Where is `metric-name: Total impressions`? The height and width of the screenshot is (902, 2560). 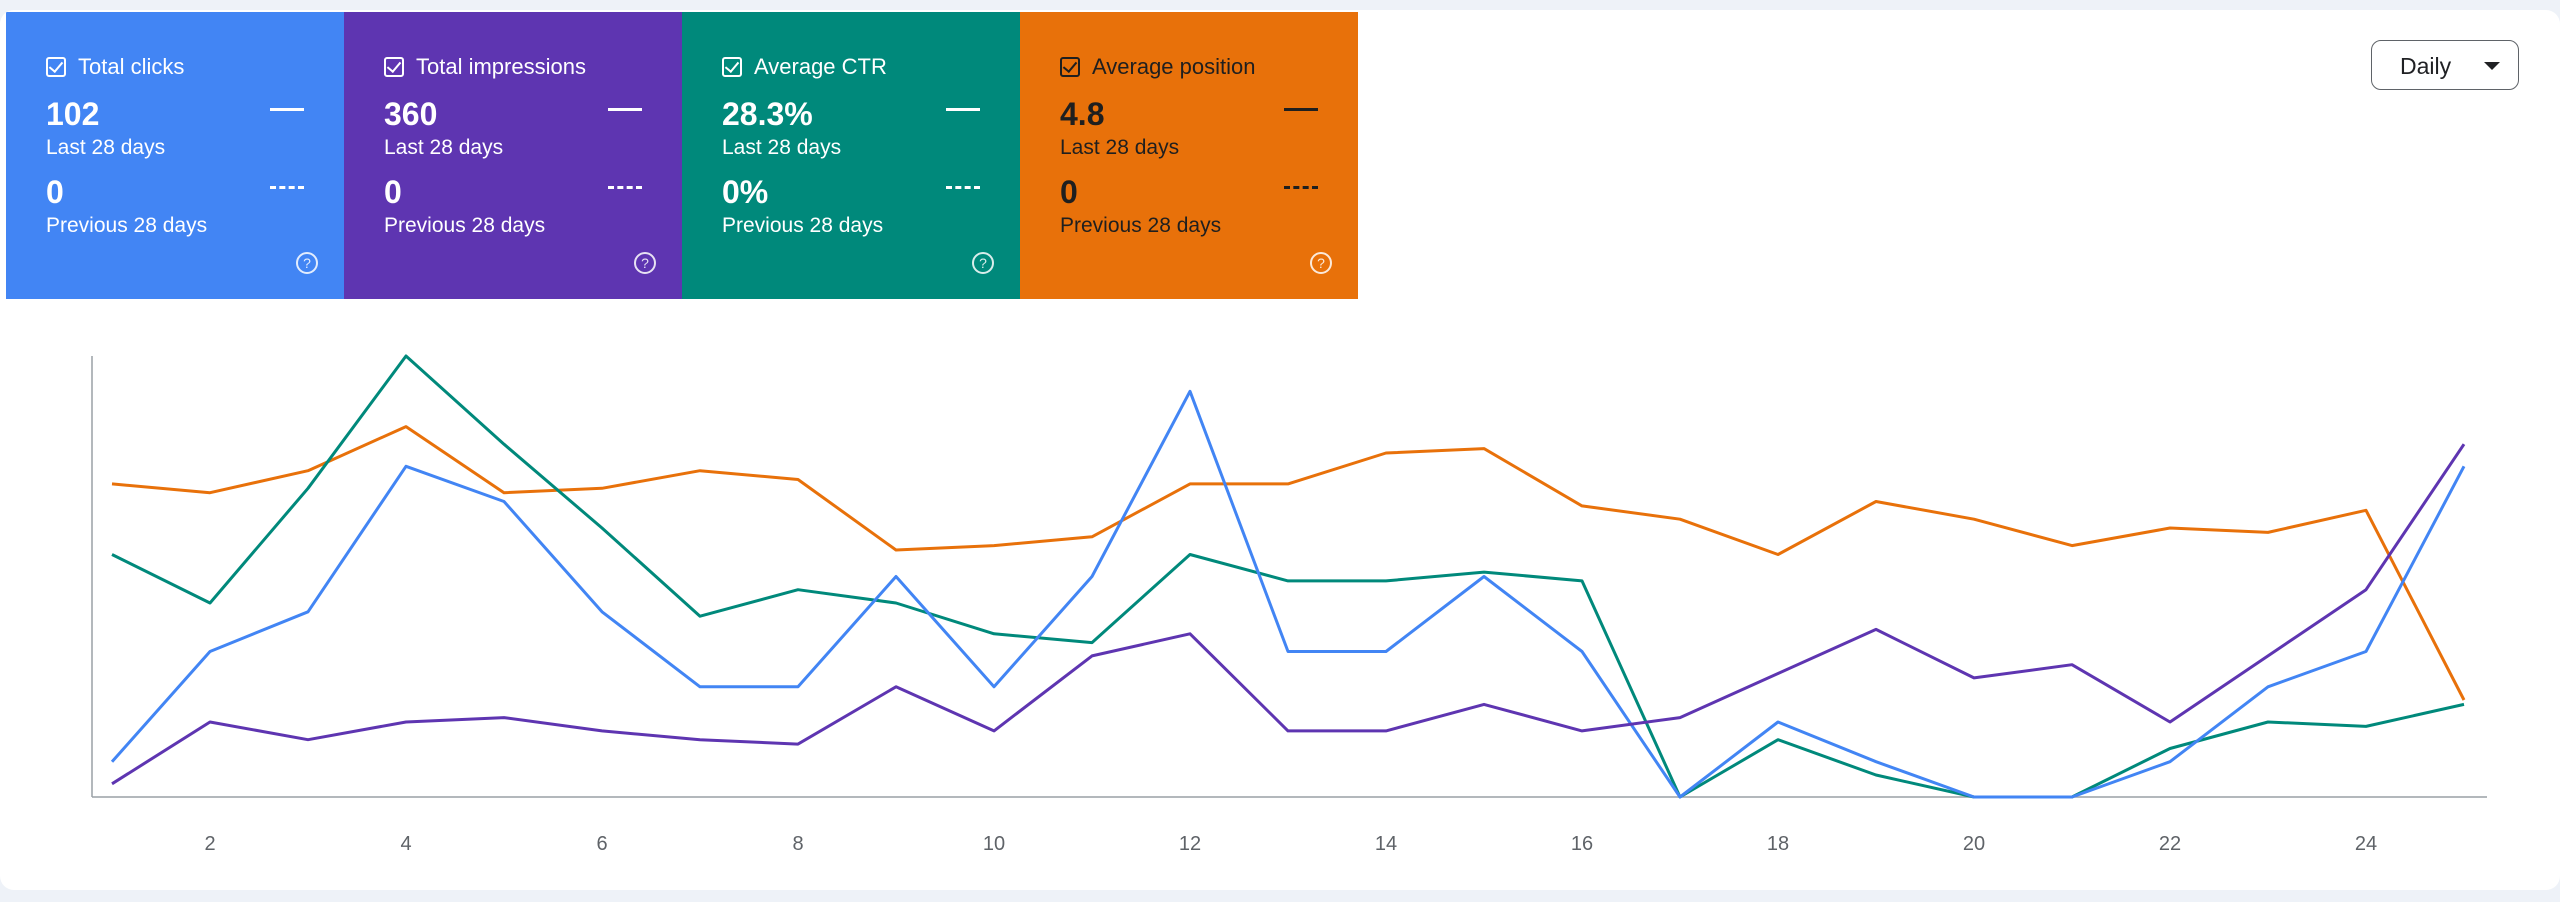
metric-name: Total impressions is located at coordinates (501, 66).